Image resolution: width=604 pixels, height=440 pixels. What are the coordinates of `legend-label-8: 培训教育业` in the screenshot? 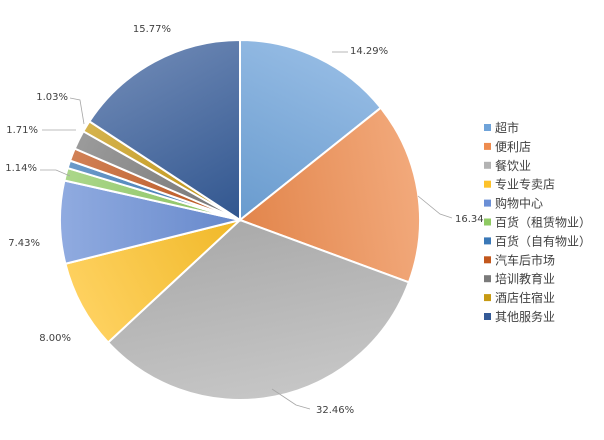 It's located at (525, 278).